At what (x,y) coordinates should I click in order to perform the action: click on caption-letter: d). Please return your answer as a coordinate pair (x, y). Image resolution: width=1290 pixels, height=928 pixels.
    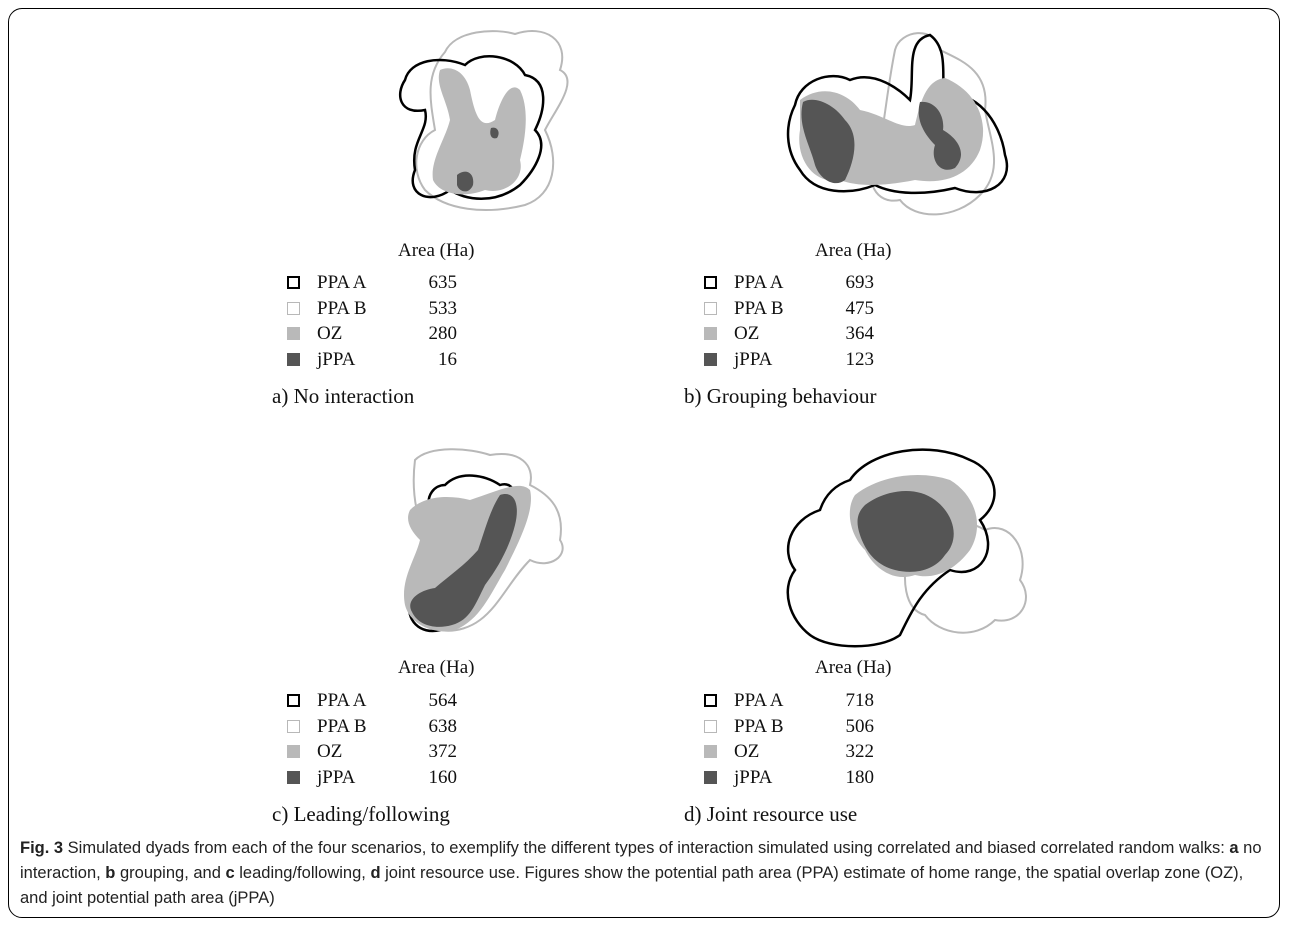
    Looking at the image, I should click on (693, 814).